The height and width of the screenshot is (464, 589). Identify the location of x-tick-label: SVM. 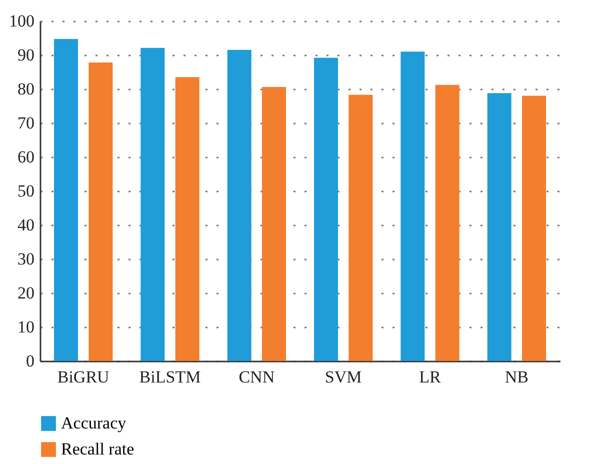
(343, 377).